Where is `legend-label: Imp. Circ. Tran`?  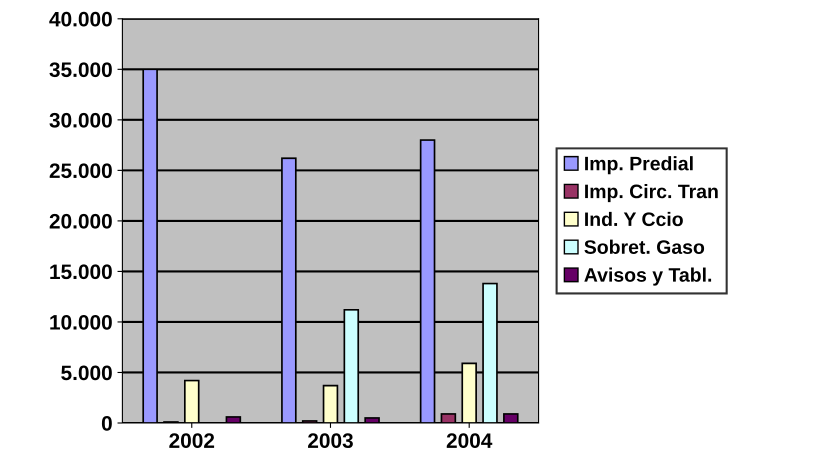
legend-label: Imp. Circ. Tran is located at coordinates (651, 193).